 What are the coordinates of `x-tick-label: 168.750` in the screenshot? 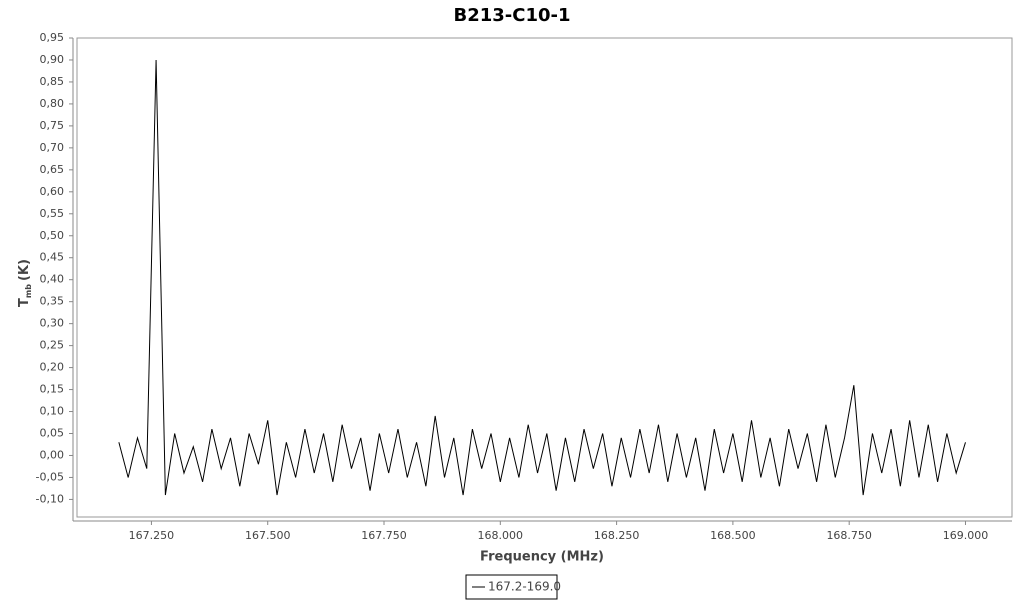 It's located at (849, 535).